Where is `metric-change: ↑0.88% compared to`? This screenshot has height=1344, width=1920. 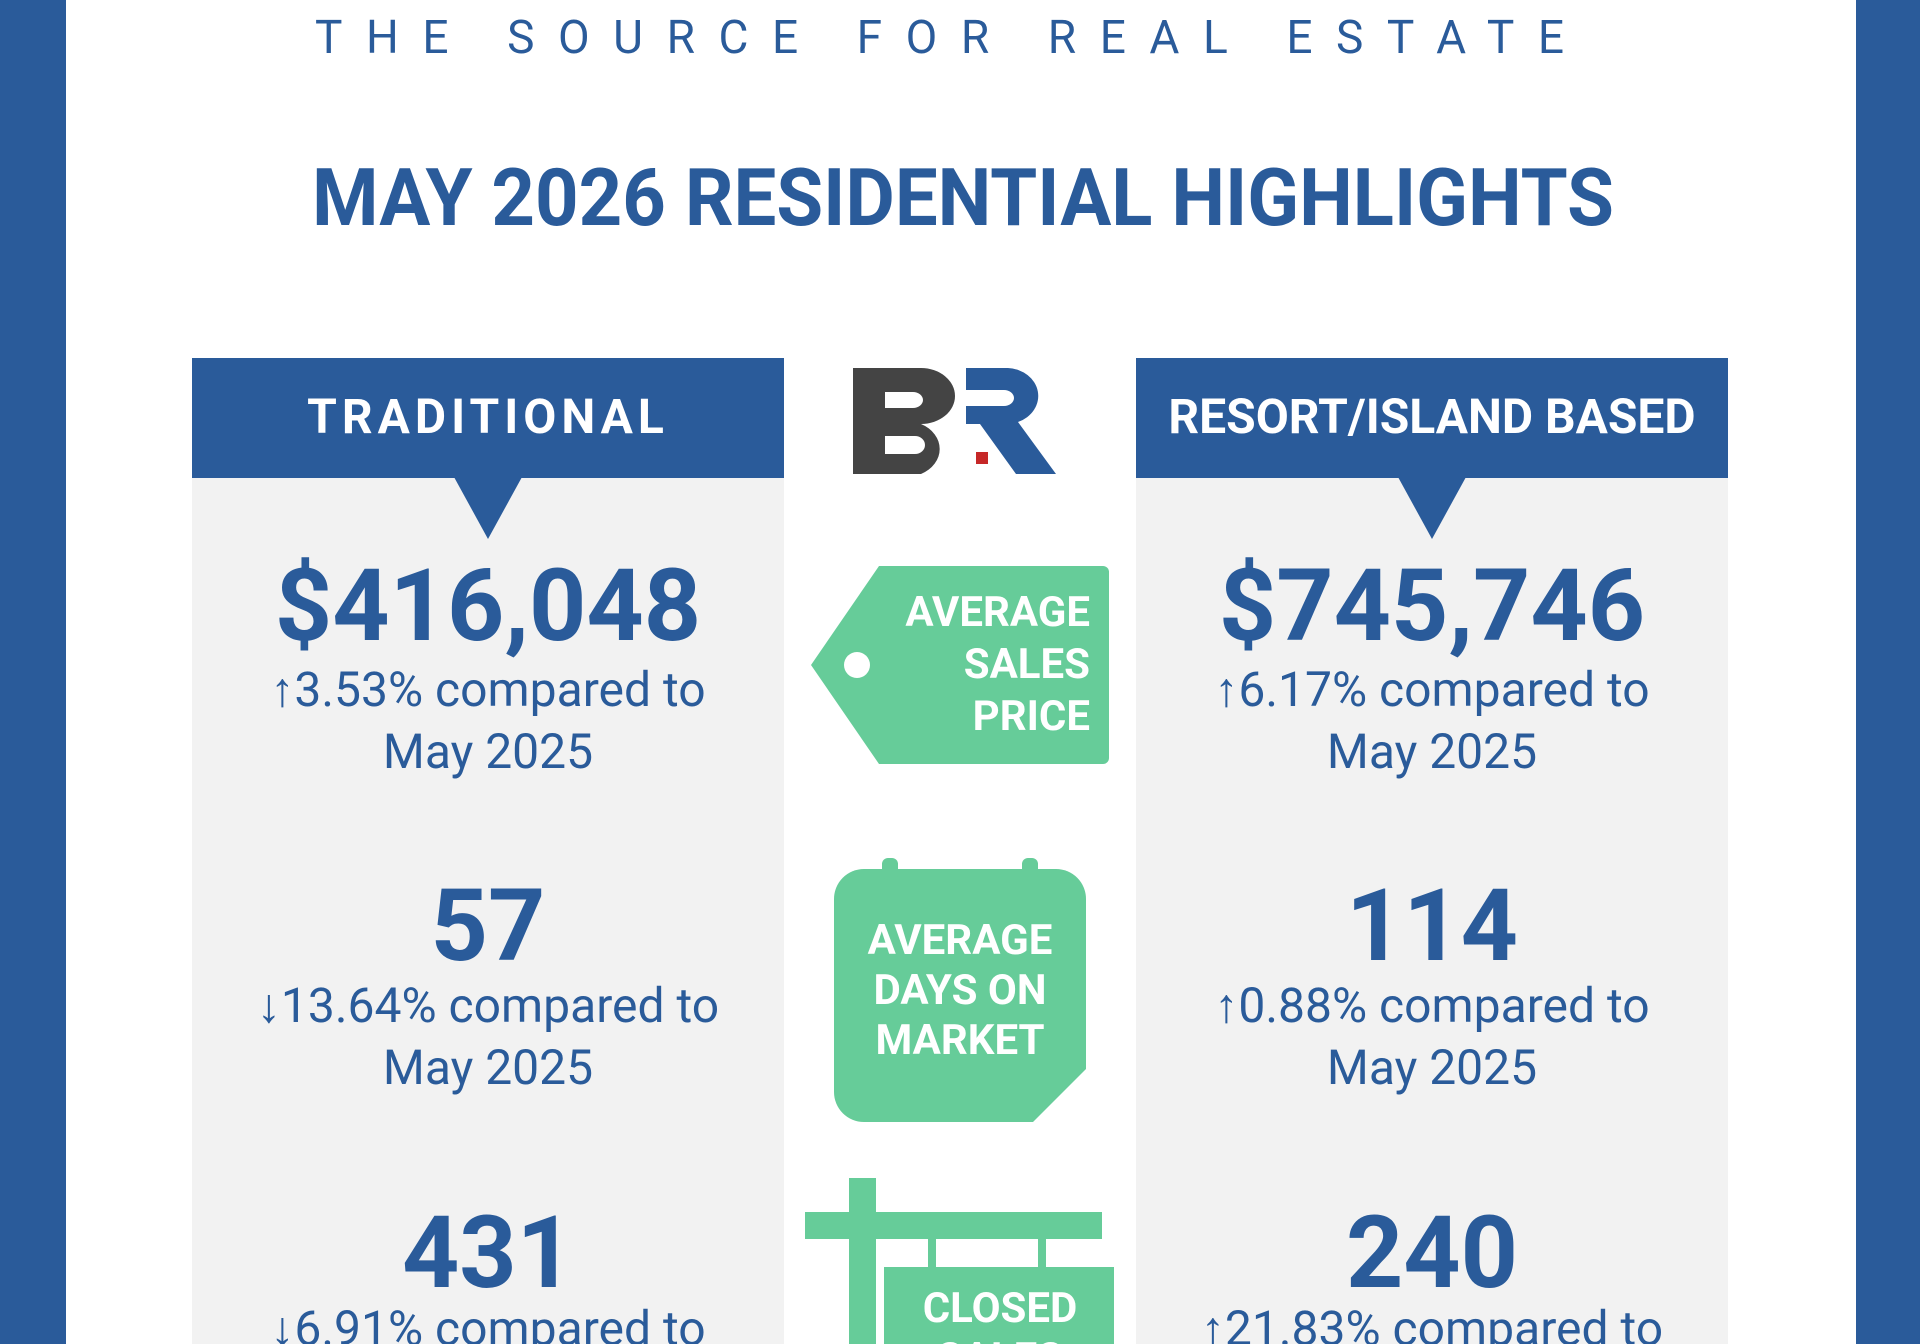 metric-change: ↑0.88% compared to is located at coordinates (1431, 1005).